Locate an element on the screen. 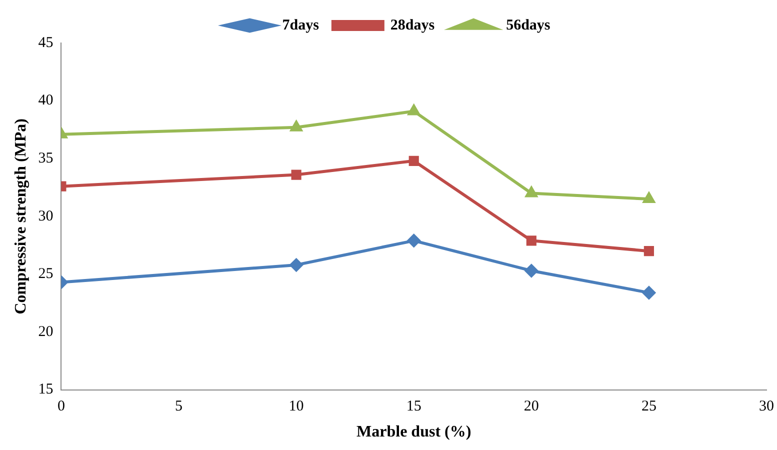  y-tick-label: 20 is located at coordinates (46, 332).